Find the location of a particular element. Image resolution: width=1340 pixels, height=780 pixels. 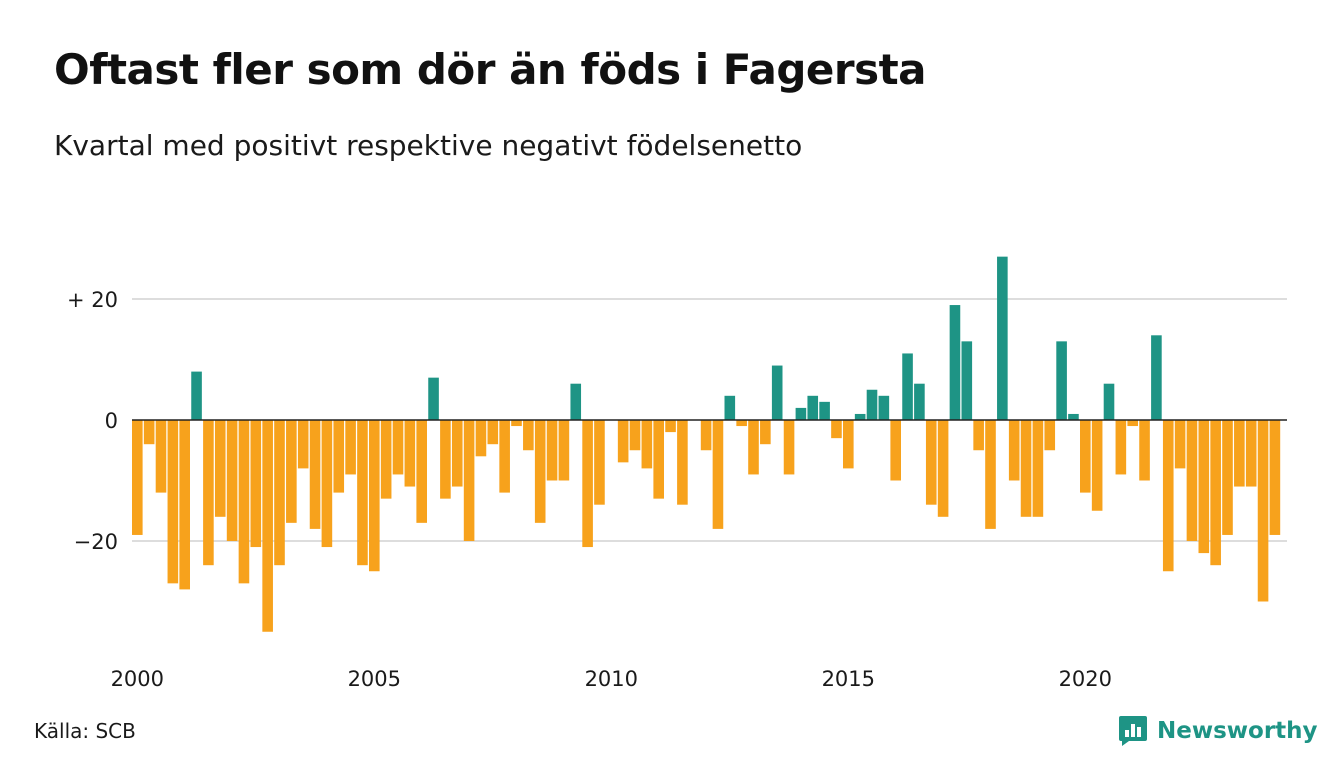

x-tick-label: 2020 is located at coordinates (1085, 679).